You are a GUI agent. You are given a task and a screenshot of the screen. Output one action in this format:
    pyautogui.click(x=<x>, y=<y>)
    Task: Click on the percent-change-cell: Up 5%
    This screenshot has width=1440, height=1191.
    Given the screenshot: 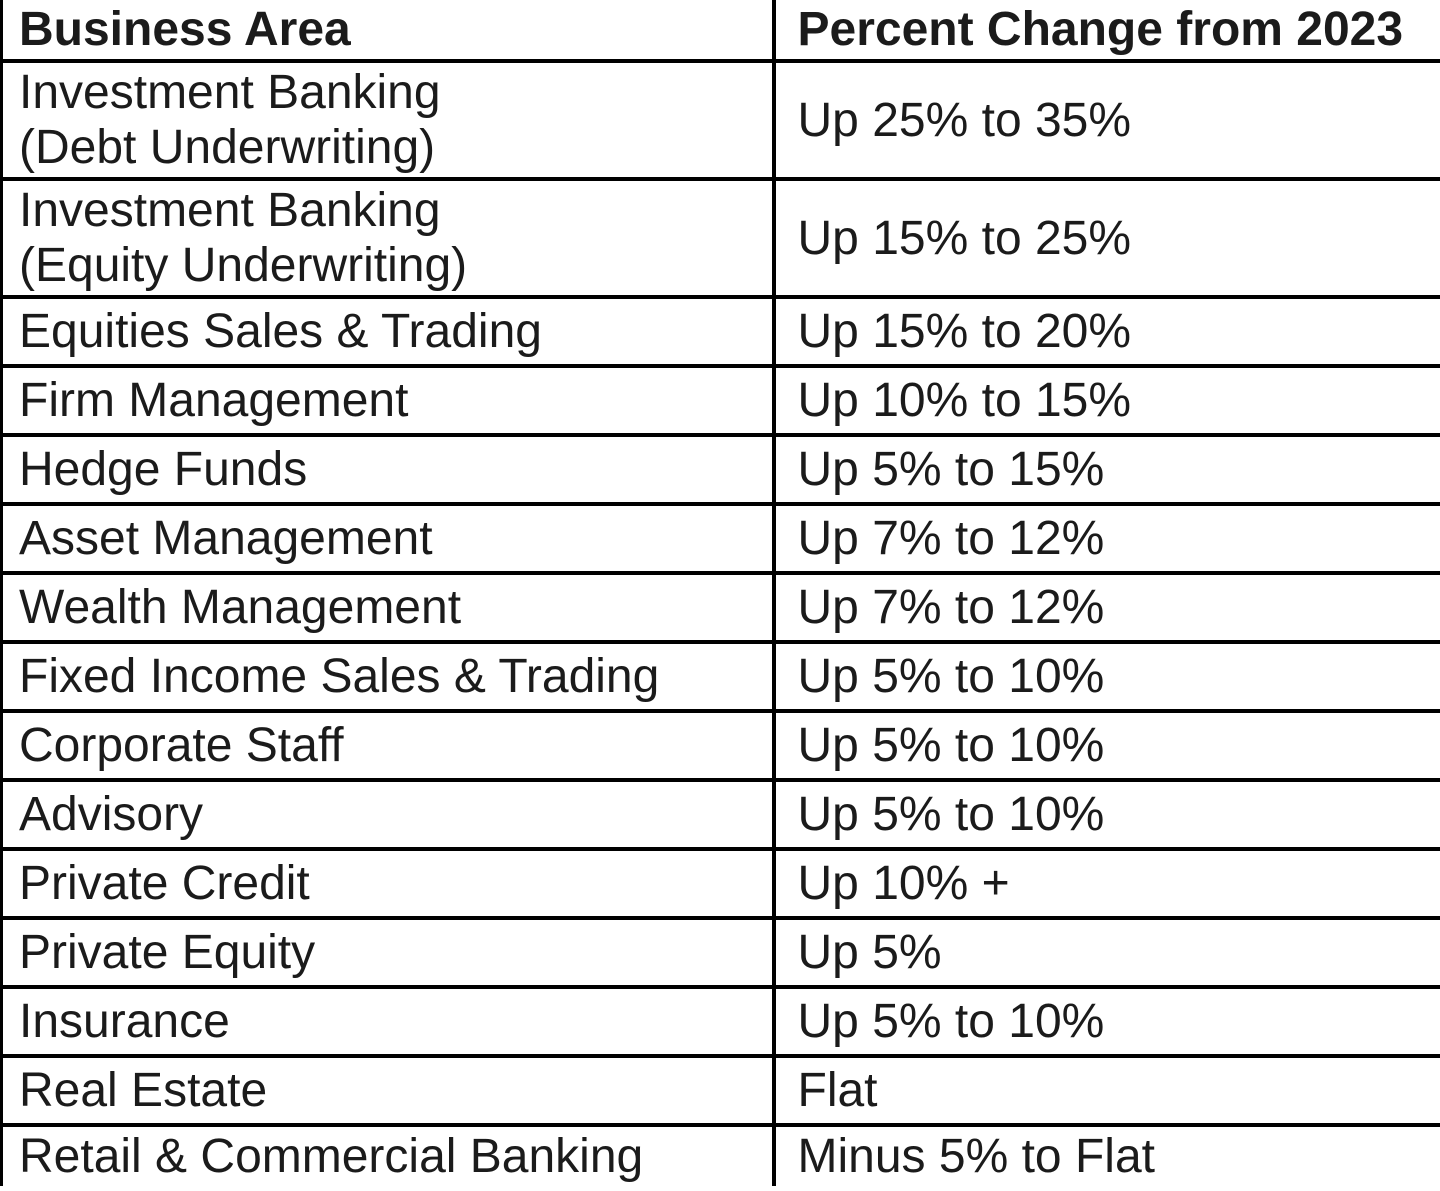 What is the action you would take?
    pyautogui.click(x=1106, y=953)
    